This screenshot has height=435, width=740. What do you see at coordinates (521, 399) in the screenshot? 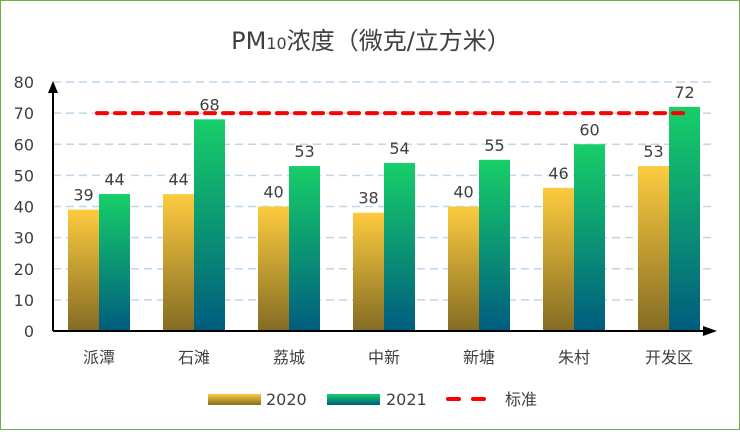
I see `legend-label: 标准` at bounding box center [521, 399].